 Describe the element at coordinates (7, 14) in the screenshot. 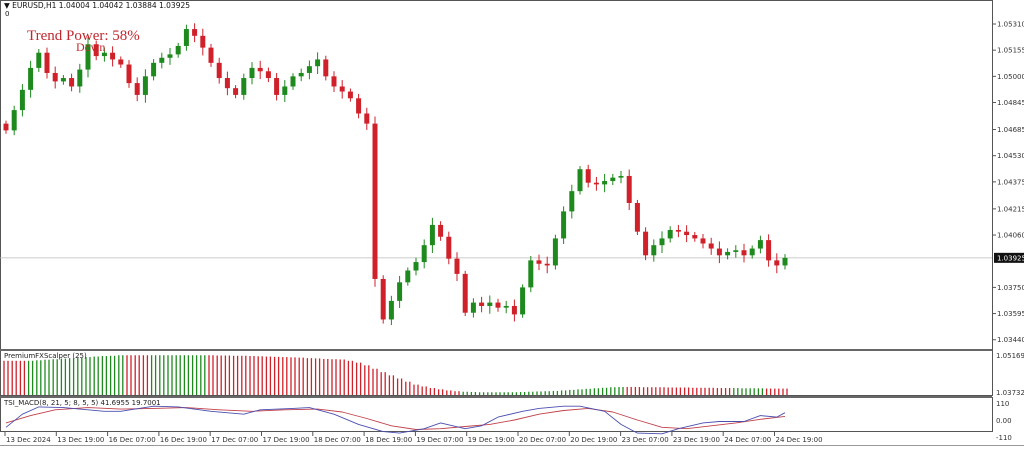

I see `subwindow-index: 0` at that location.